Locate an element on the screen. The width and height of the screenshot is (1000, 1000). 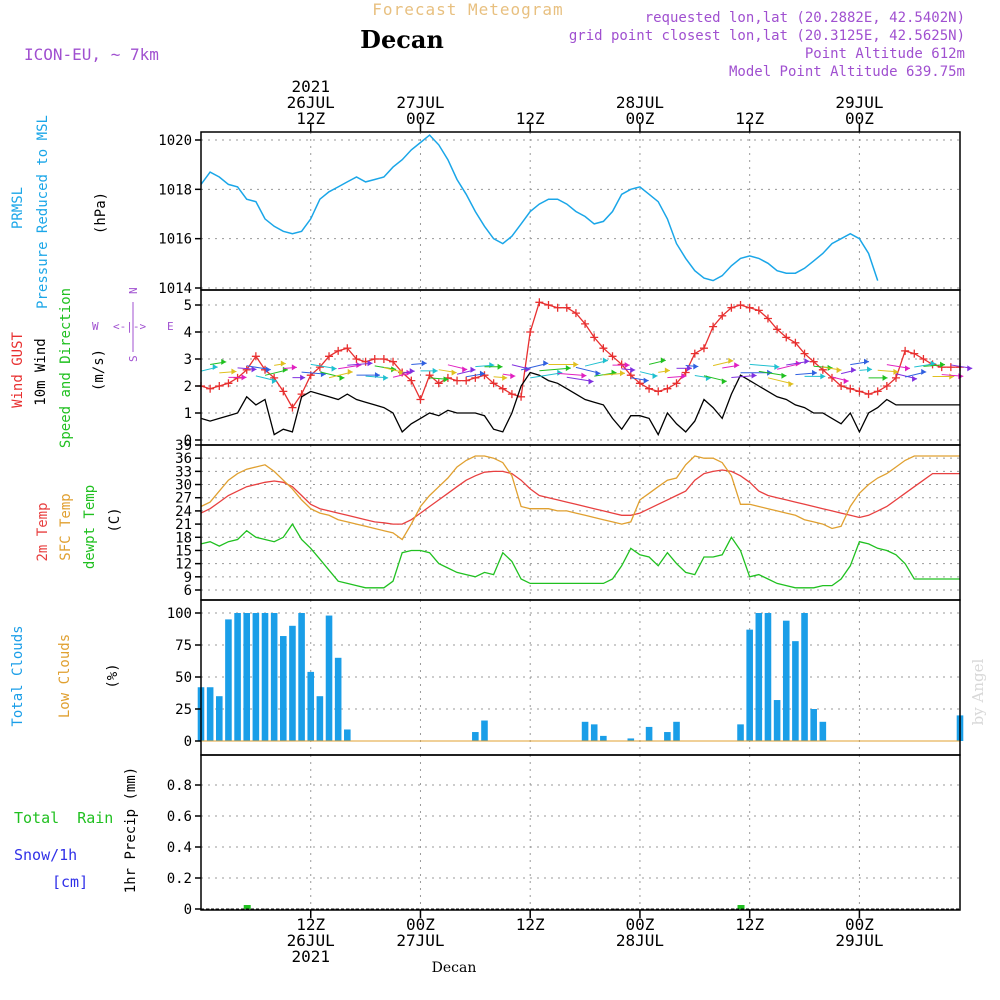
wind-label-speed-dir: Speed and Direction is located at coordinates (66, 368).